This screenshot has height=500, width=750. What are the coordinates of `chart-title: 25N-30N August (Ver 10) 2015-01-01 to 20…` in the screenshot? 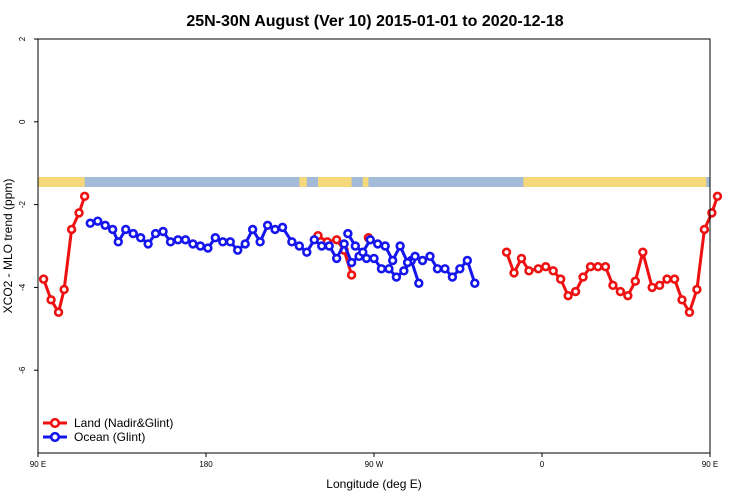 It's located at (374, 21).